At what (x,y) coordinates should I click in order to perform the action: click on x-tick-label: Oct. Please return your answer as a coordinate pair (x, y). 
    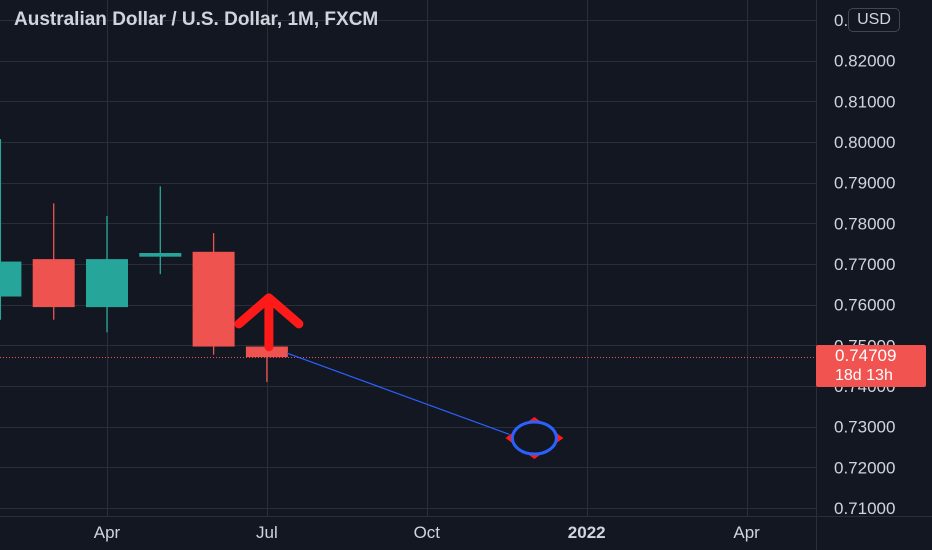
    Looking at the image, I should click on (427, 532).